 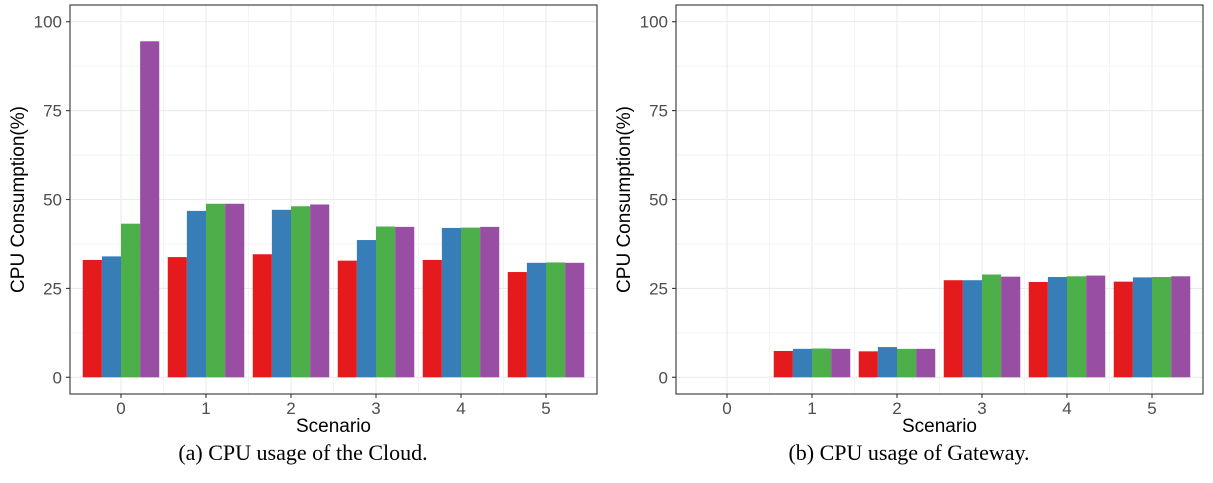 What do you see at coordinates (303, 452) in the screenshot?
I see `cloud-cpu-caption: (a) CPU usage of the Cloud.` at bounding box center [303, 452].